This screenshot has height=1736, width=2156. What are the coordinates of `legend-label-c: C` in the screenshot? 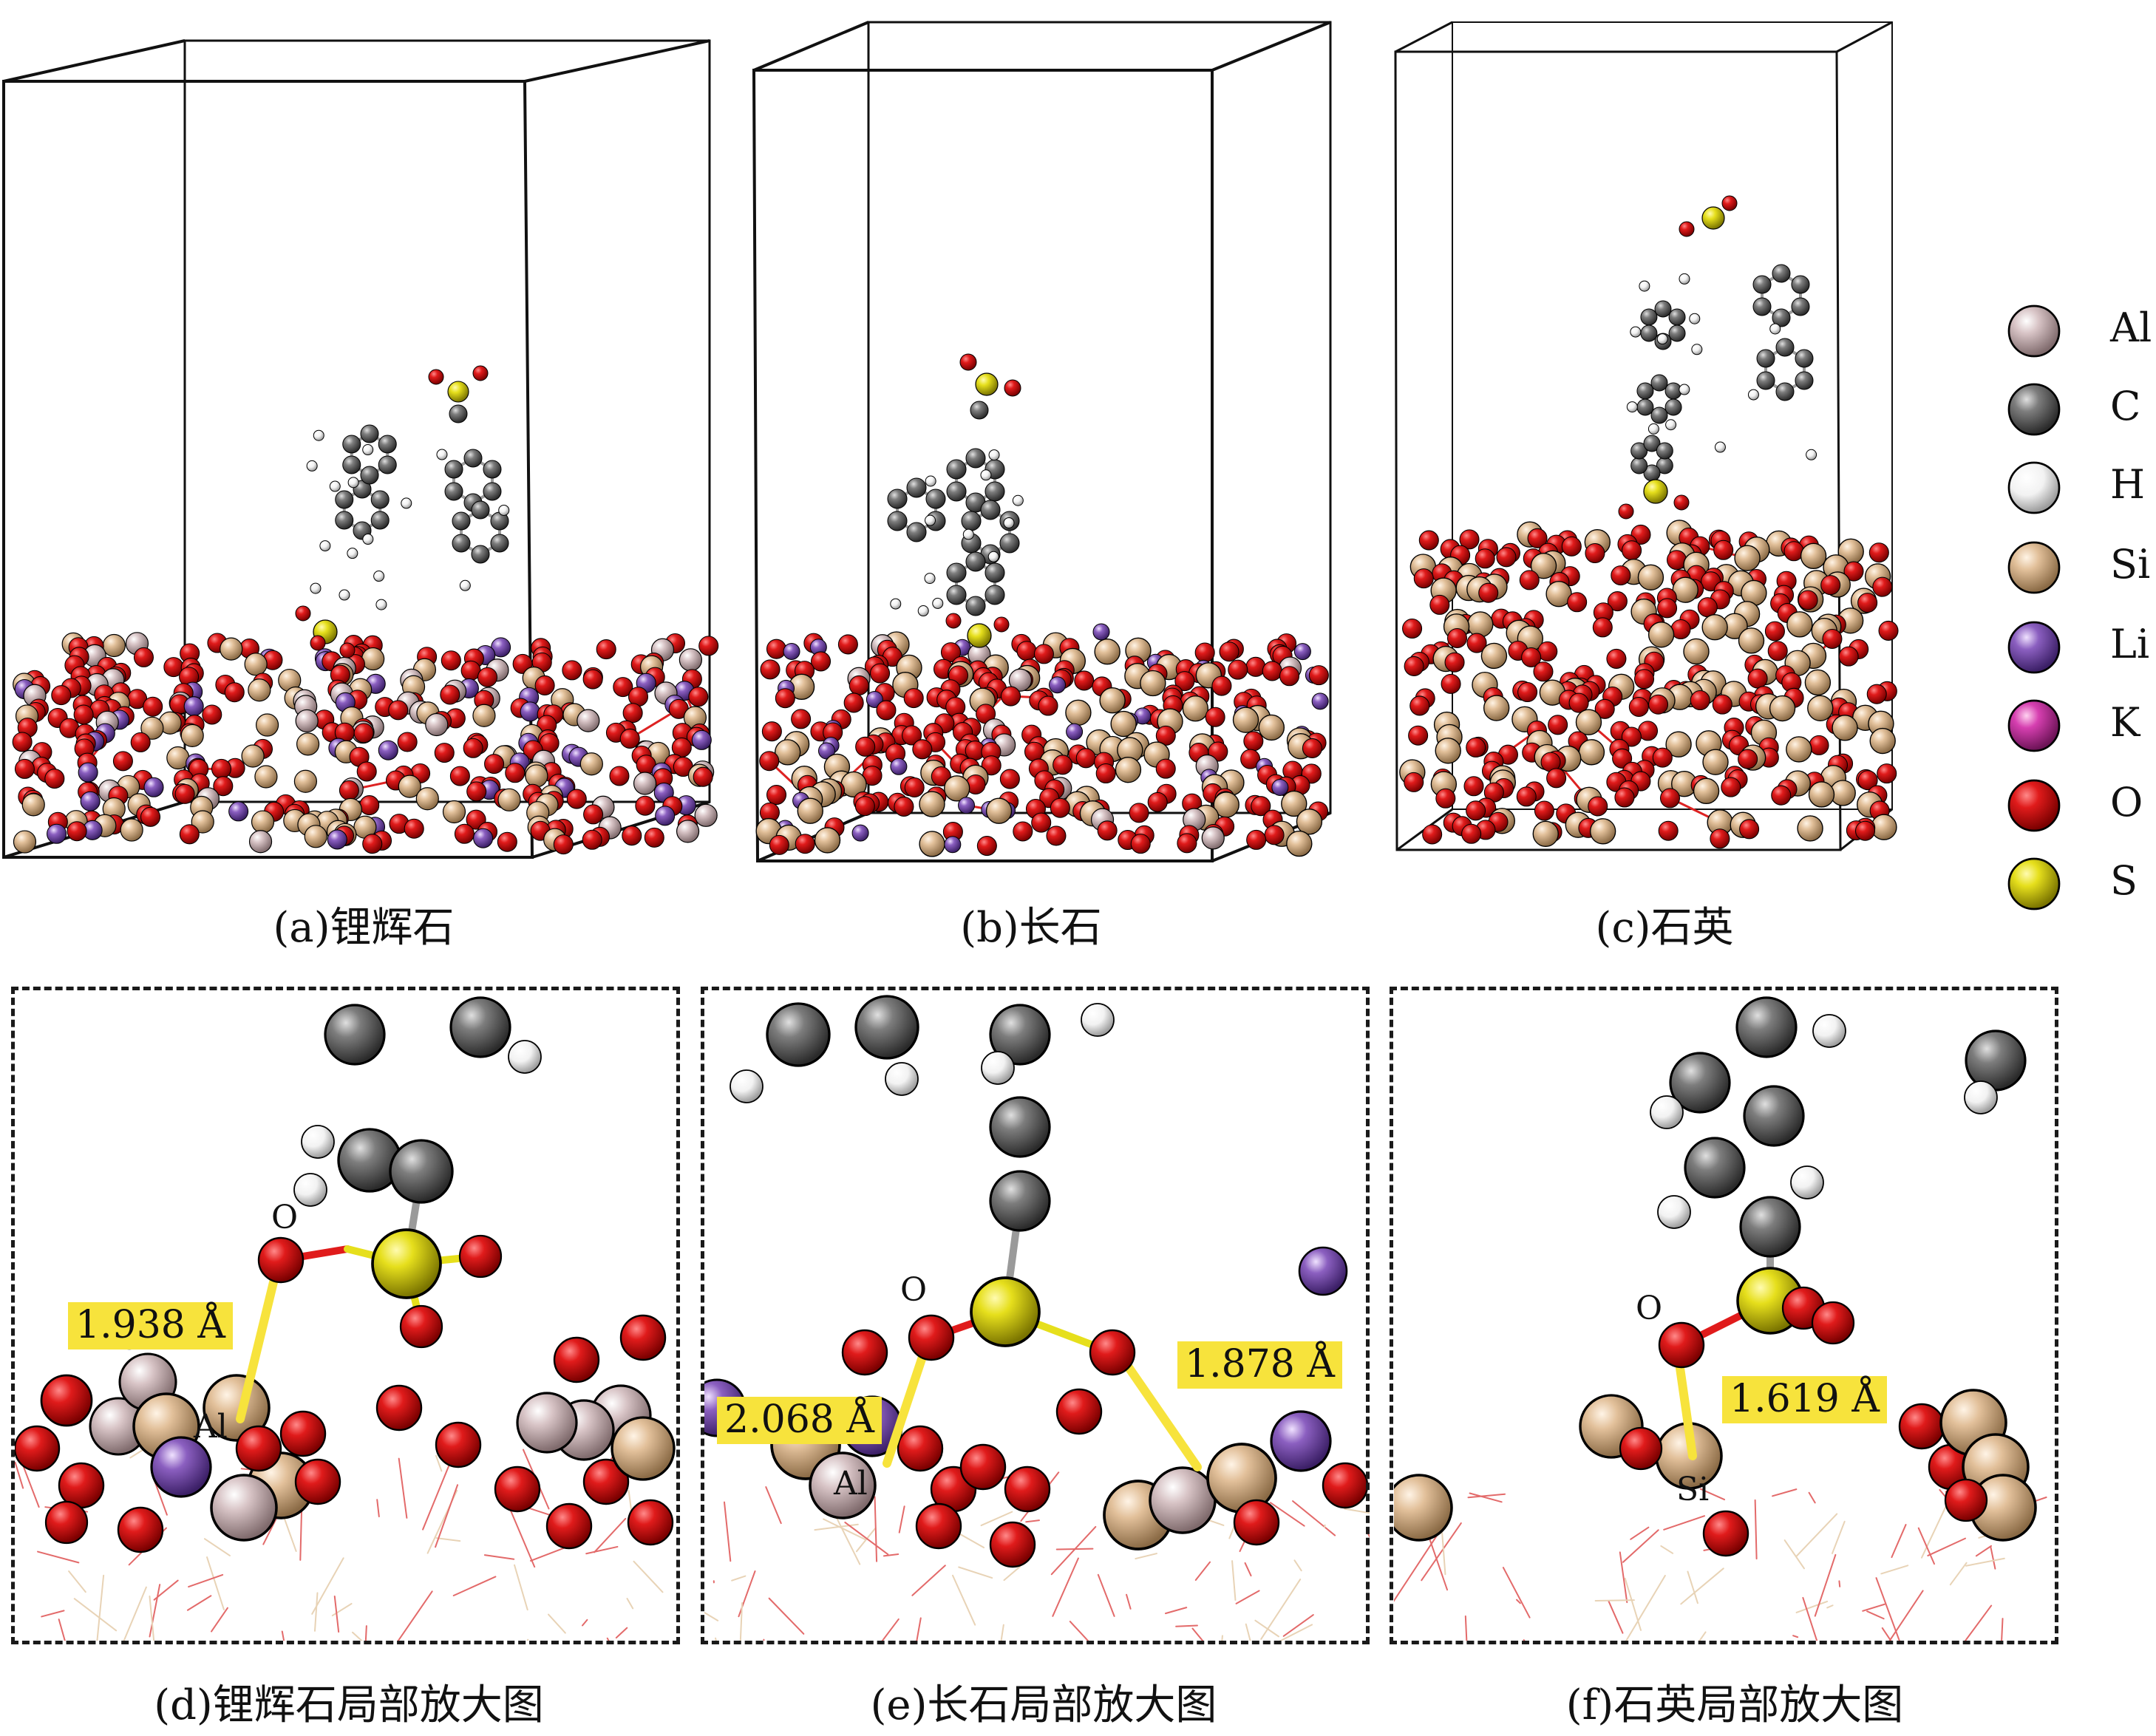 It's located at (2125, 406).